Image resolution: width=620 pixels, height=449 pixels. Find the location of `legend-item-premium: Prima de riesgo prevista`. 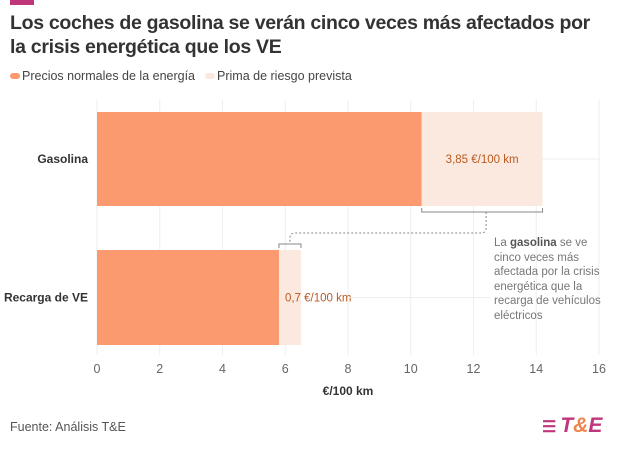

legend-item-premium: Prima de riesgo prevista is located at coordinates (278, 76).